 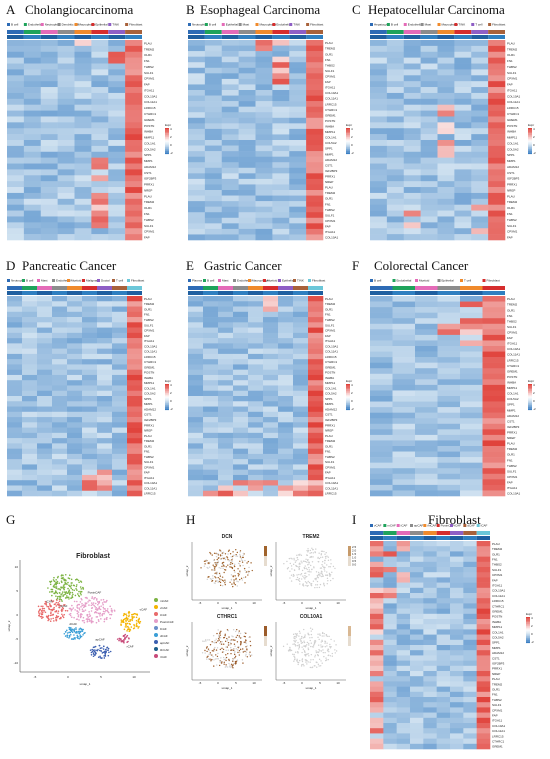 What do you see at coordinates (512, 377) in the screenshot?
I see `gene-label: POSTN` at bounding box center [512, 377].